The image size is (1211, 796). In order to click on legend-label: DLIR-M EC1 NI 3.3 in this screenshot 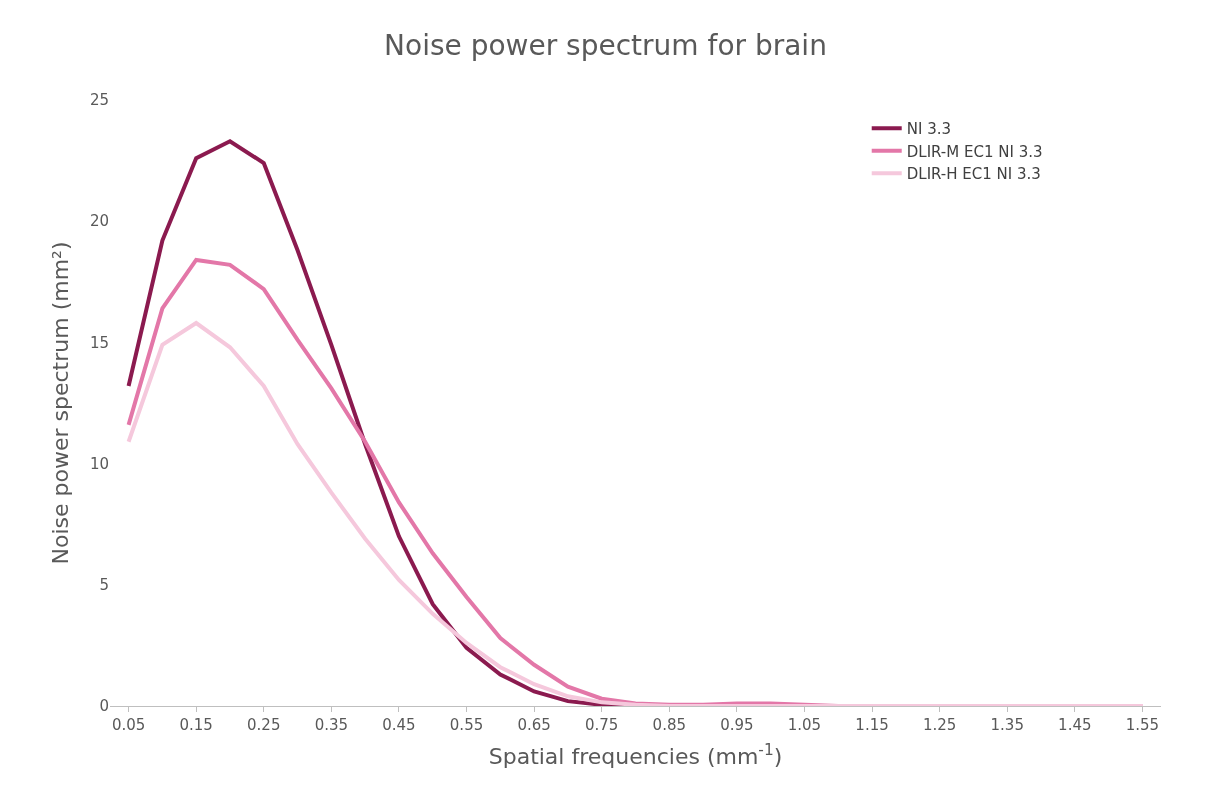, I will do `click(974, 151)`.